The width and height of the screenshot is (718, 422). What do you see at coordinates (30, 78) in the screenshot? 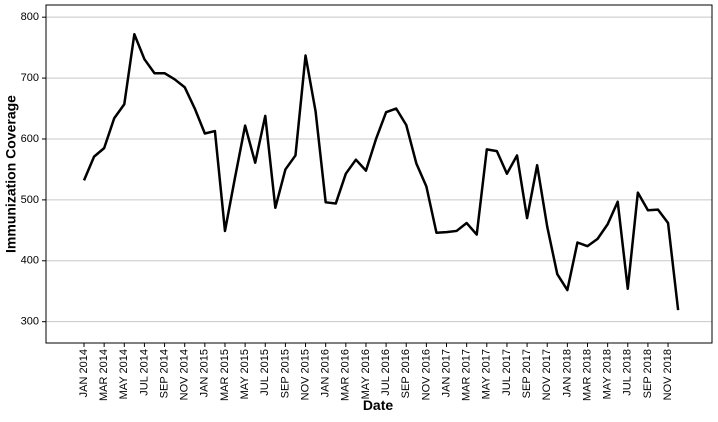
I see `y-tick-label: 700` at bounding box center [30, 78].